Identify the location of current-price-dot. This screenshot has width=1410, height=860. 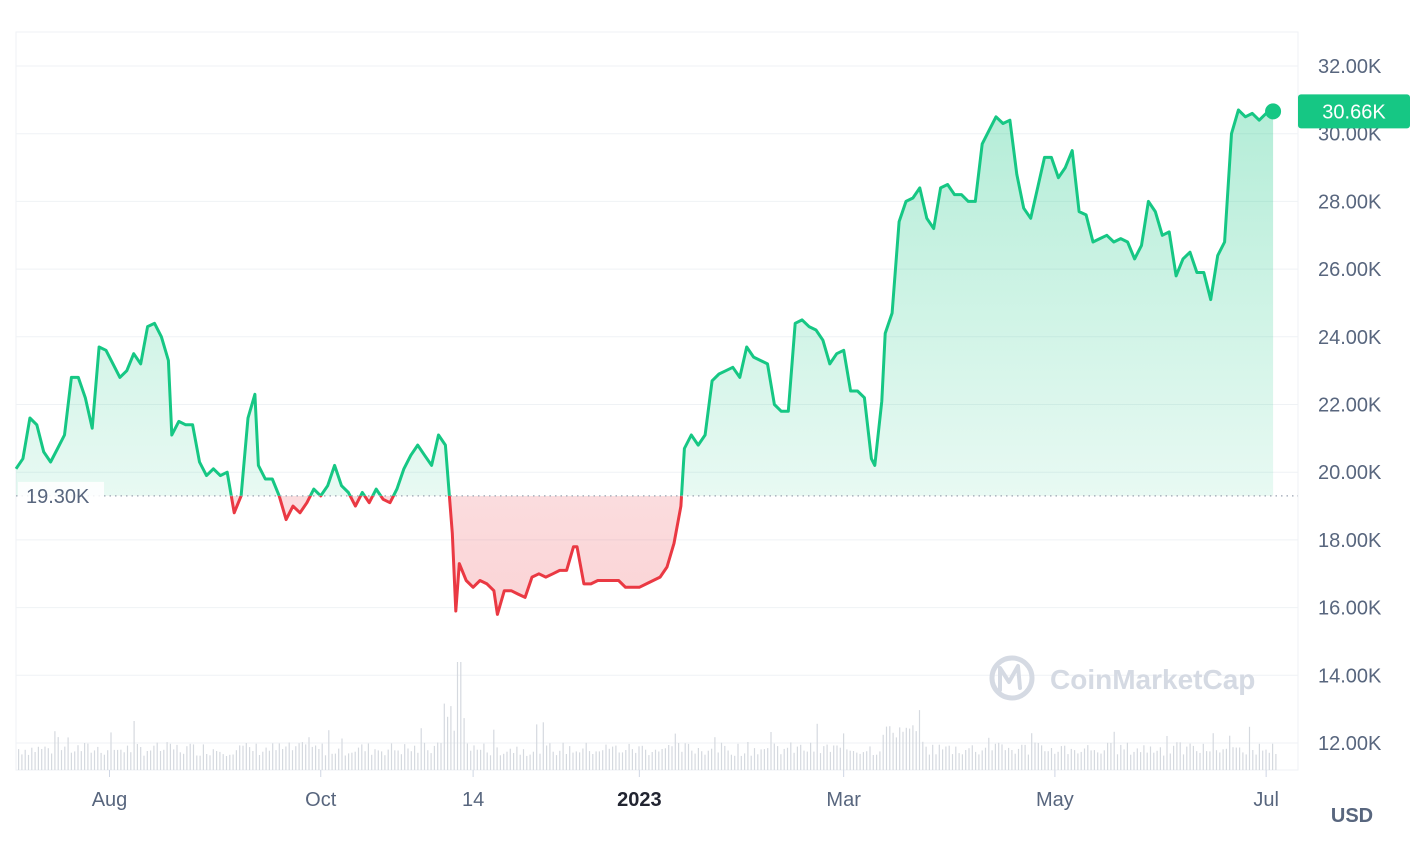
(1273, 111).